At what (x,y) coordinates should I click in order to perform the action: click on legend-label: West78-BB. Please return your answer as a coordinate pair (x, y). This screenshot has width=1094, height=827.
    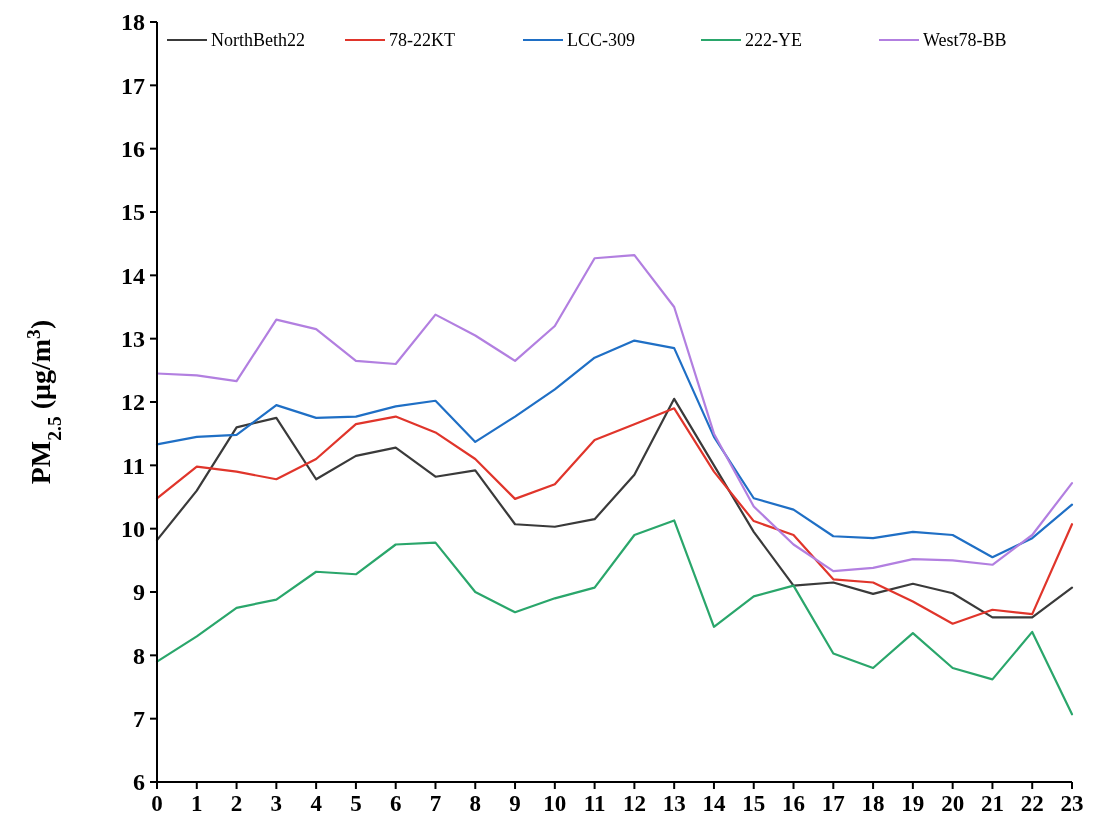
    Looking at the image, I should click on (965, 40).